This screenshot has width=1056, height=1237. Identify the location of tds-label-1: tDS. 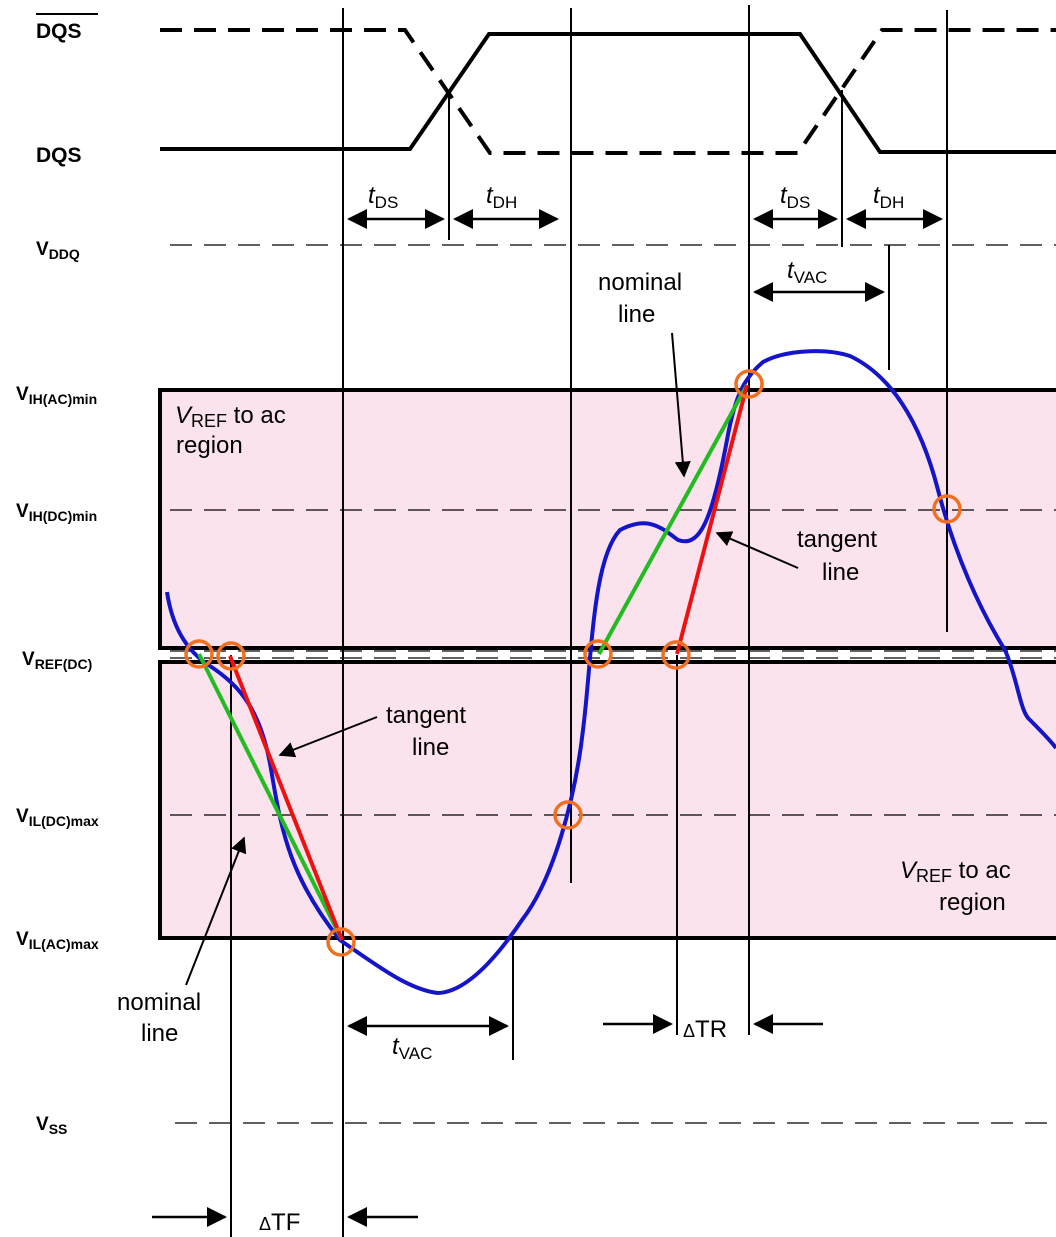
(383, 197).